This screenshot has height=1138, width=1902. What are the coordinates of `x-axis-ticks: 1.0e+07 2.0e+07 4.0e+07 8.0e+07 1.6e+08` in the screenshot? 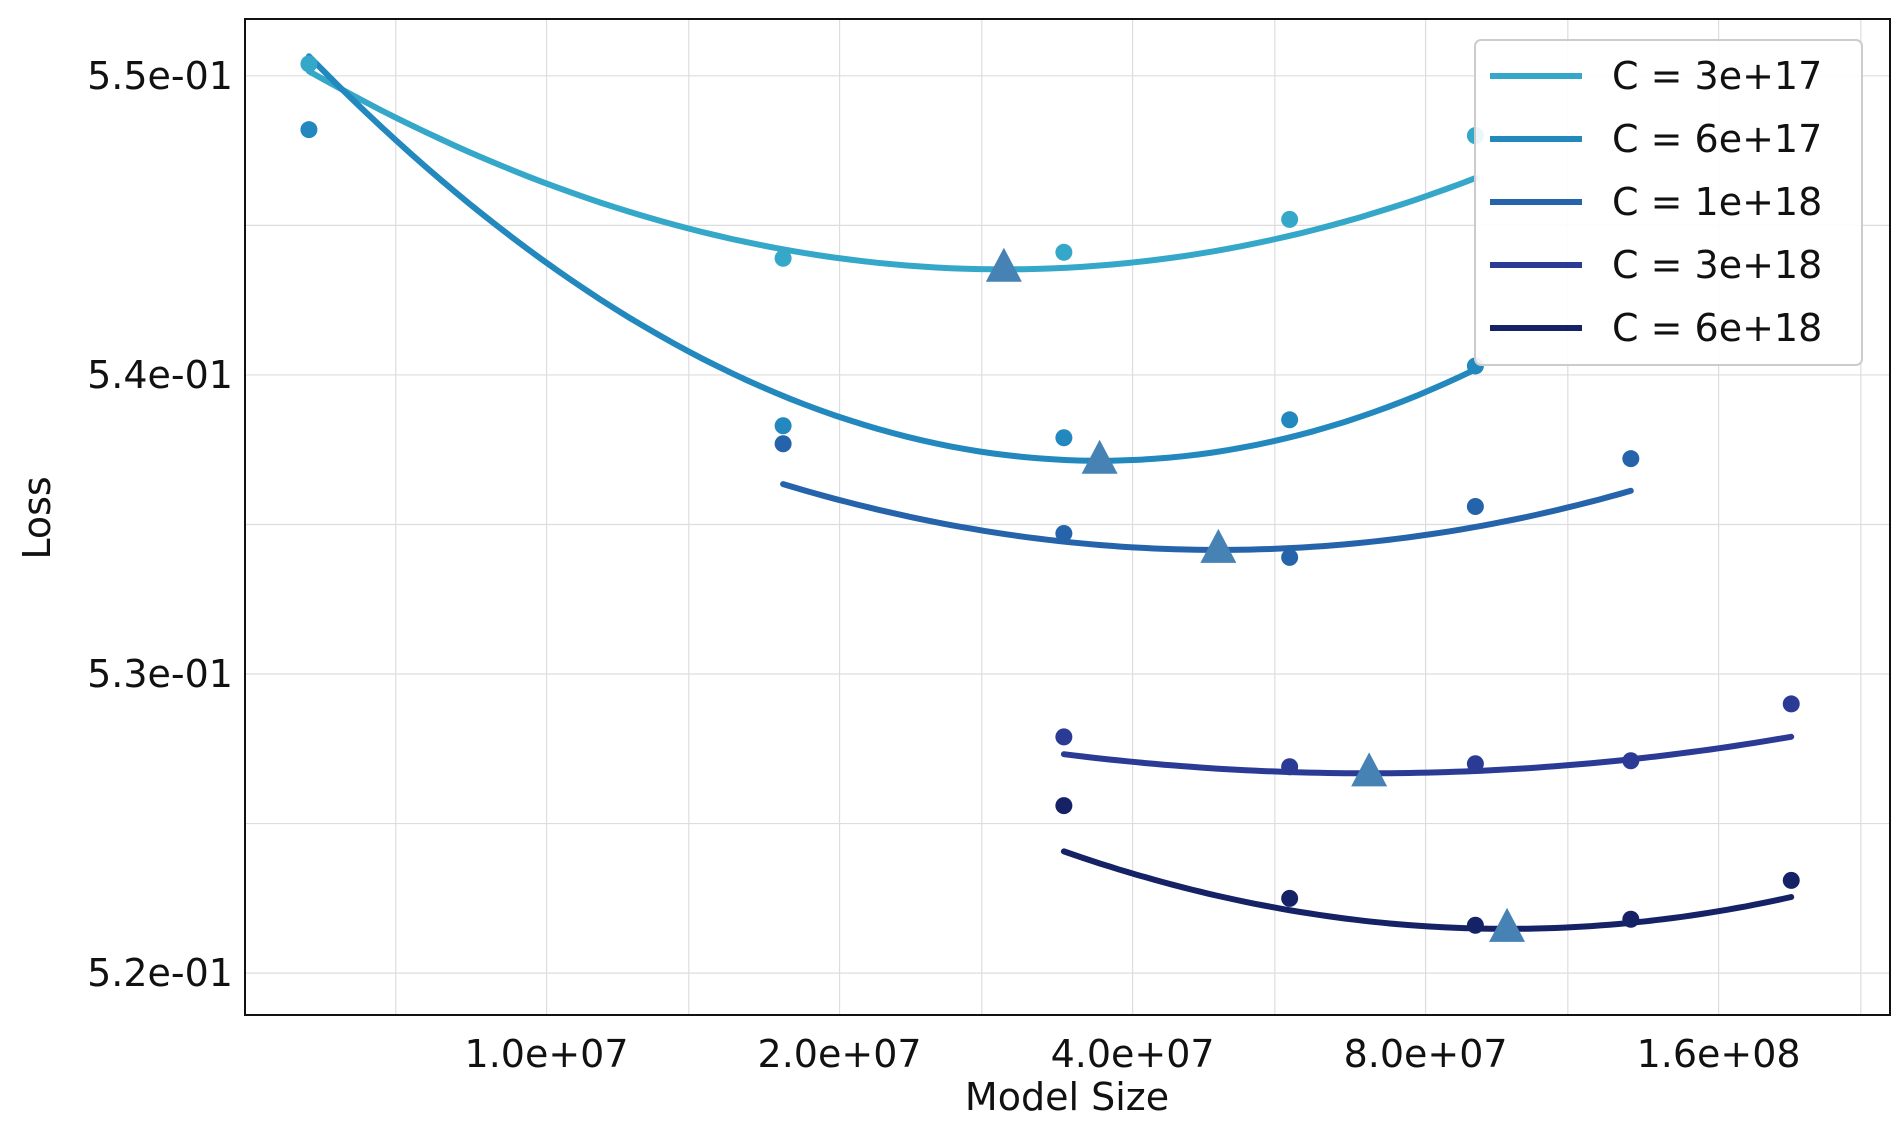 It's located at (1133, 1054).